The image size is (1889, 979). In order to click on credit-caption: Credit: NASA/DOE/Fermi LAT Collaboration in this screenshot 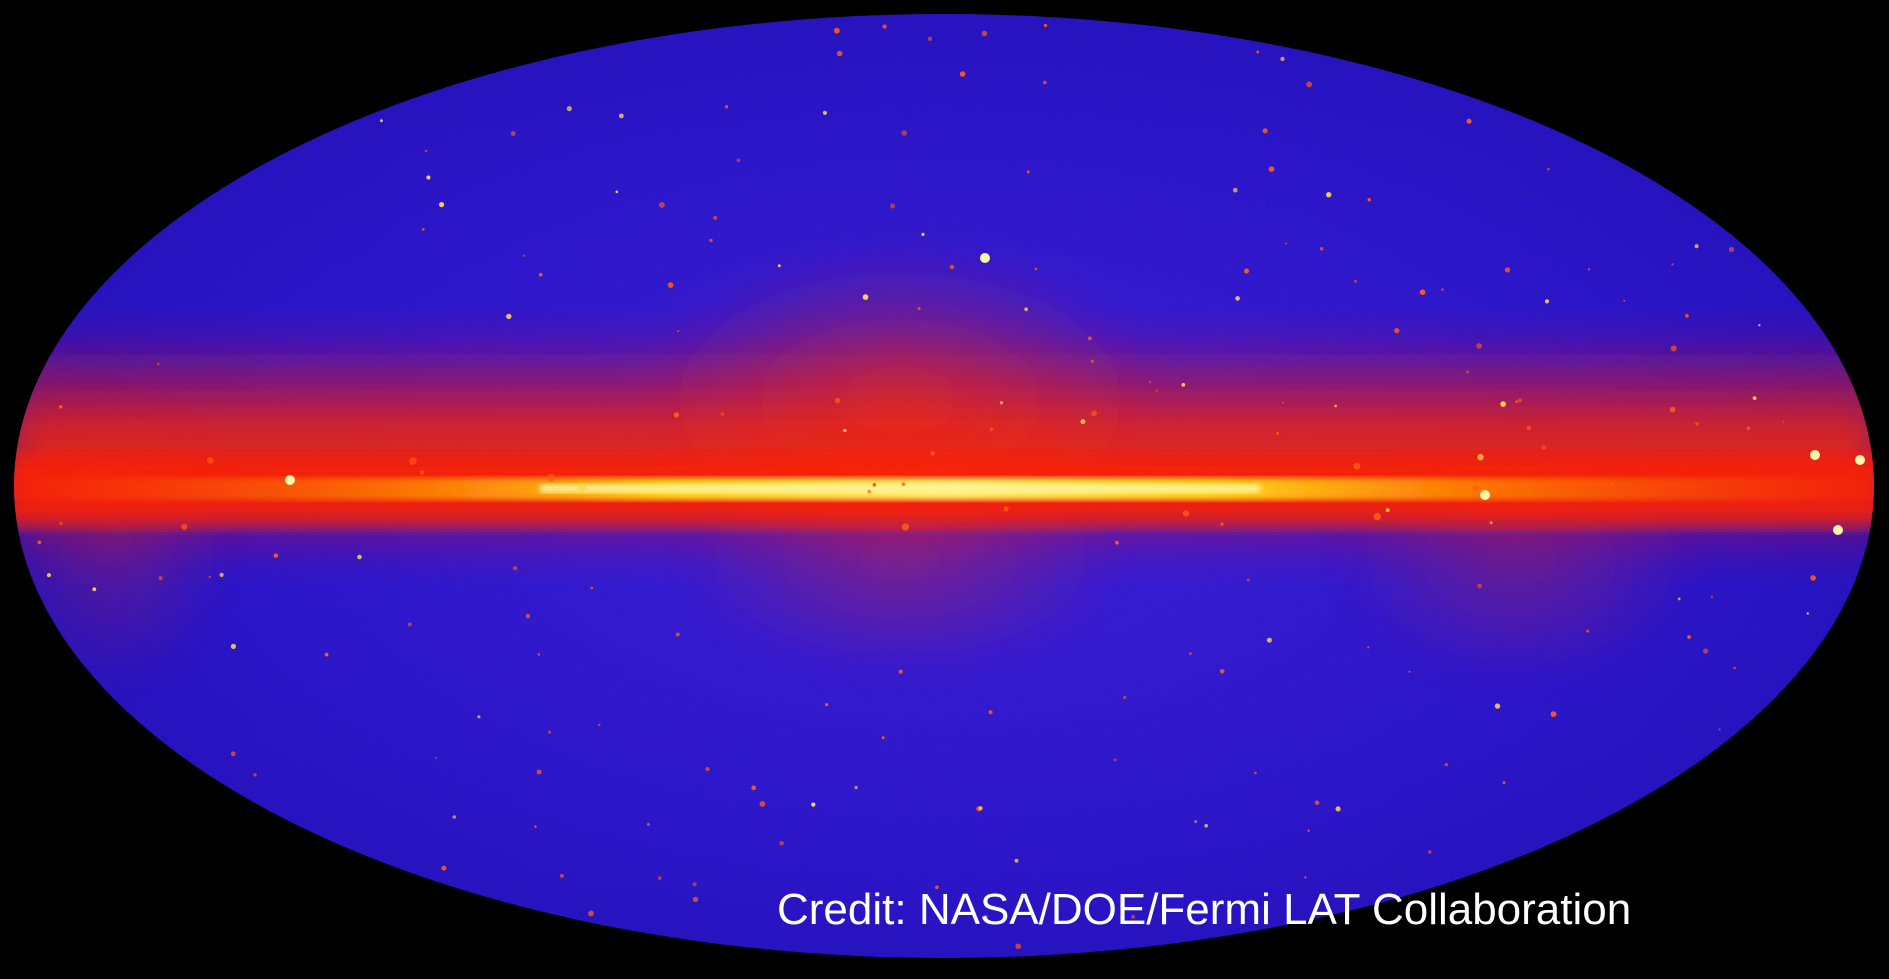, I will do `click(1204, 909)`.